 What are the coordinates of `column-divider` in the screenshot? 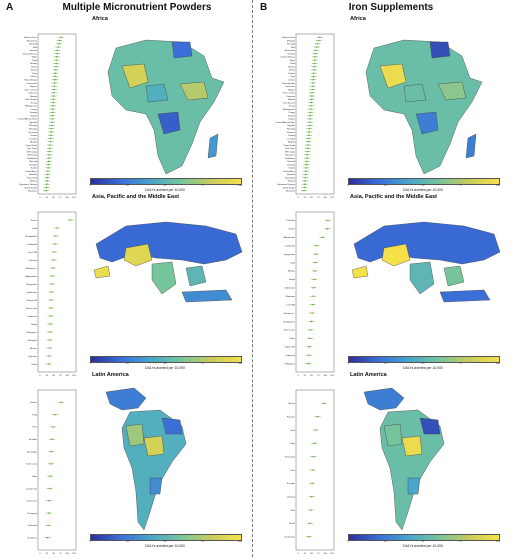 It's located at (252, 278).